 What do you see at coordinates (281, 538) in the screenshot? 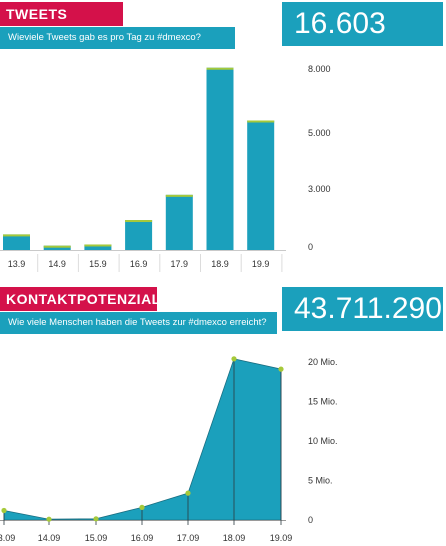
I see `area-x-tick: 19.09` at bounding box center [281, 538].